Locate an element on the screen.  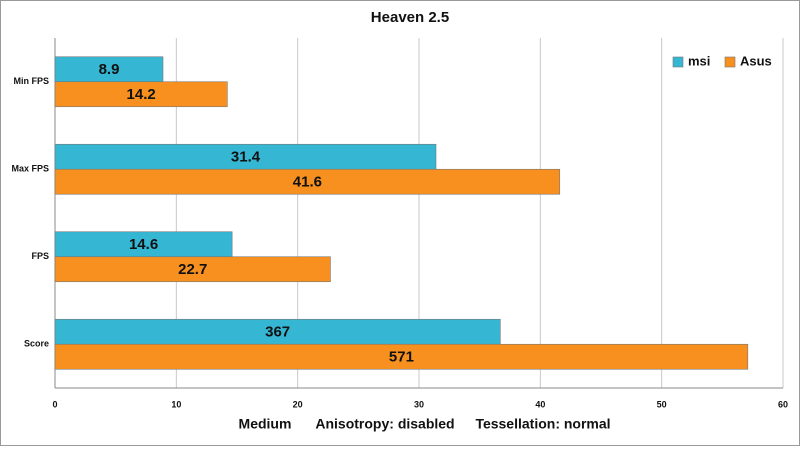
annotation: Tessellation: normal is located at coordinates (542, 424).